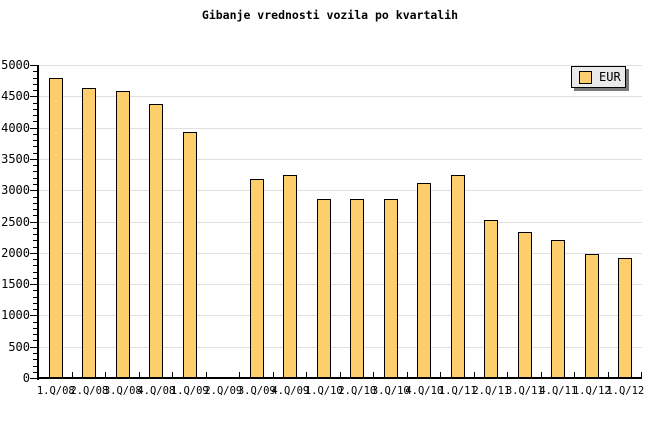  I want to click on x-tick-label: 1.Q/09, so click(189, 391).